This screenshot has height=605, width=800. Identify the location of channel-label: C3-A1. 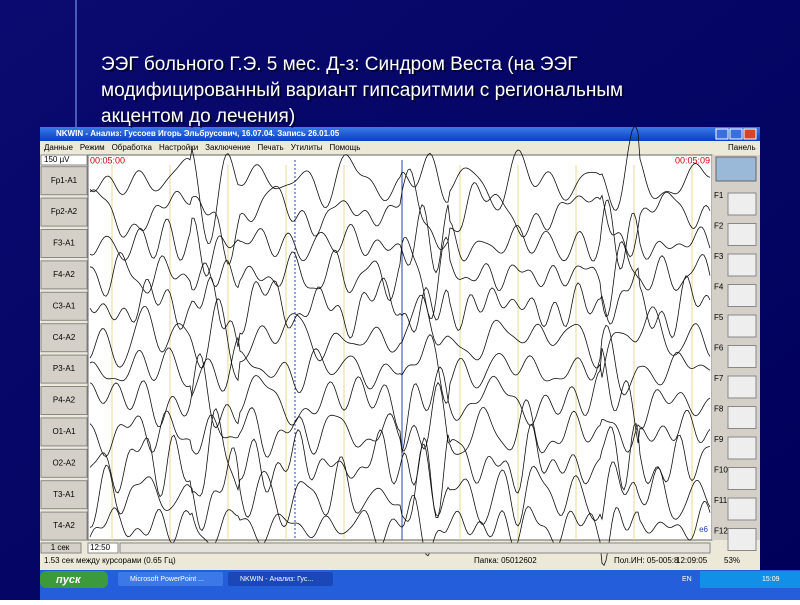
(64, 305).